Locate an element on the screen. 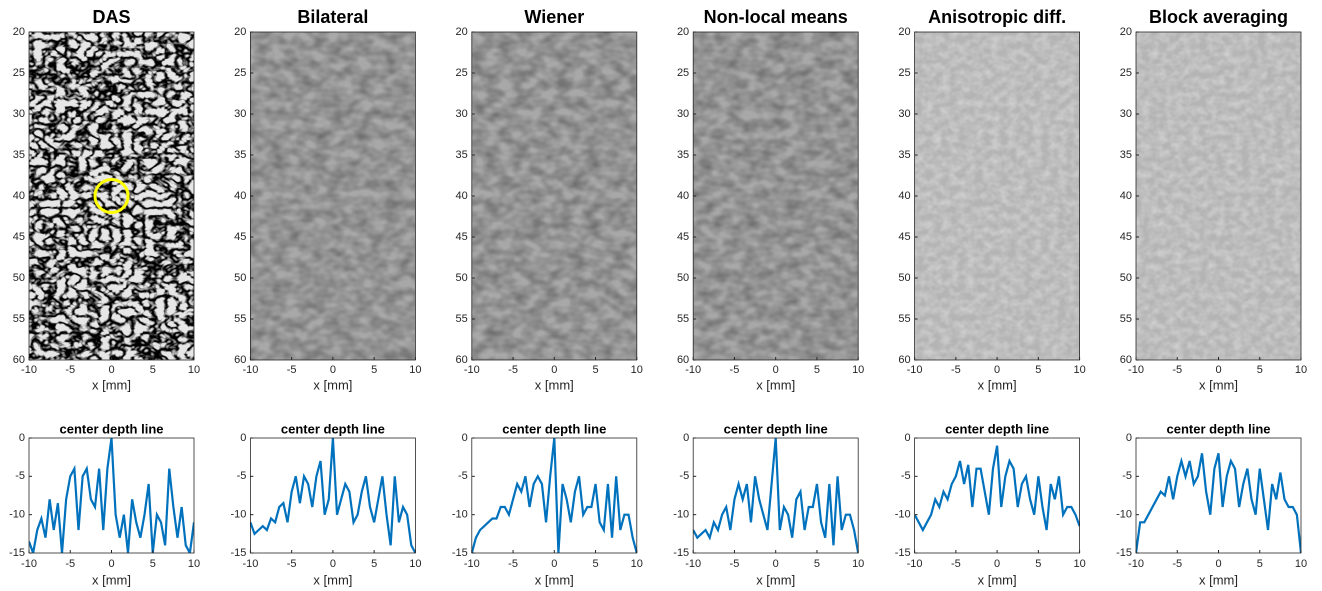 The width and height of the screenshot is (1322, 591). panel-title: Non-local means is located at coordinates (776, 17).